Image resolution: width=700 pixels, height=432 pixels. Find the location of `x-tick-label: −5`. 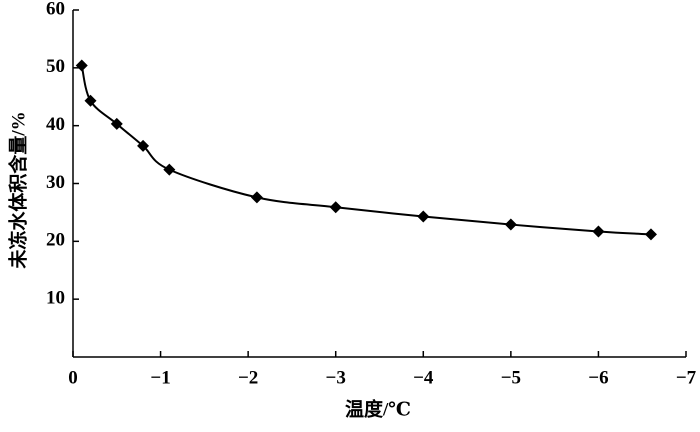

x-tick-label: −5 is located at coordinates (511, 377).